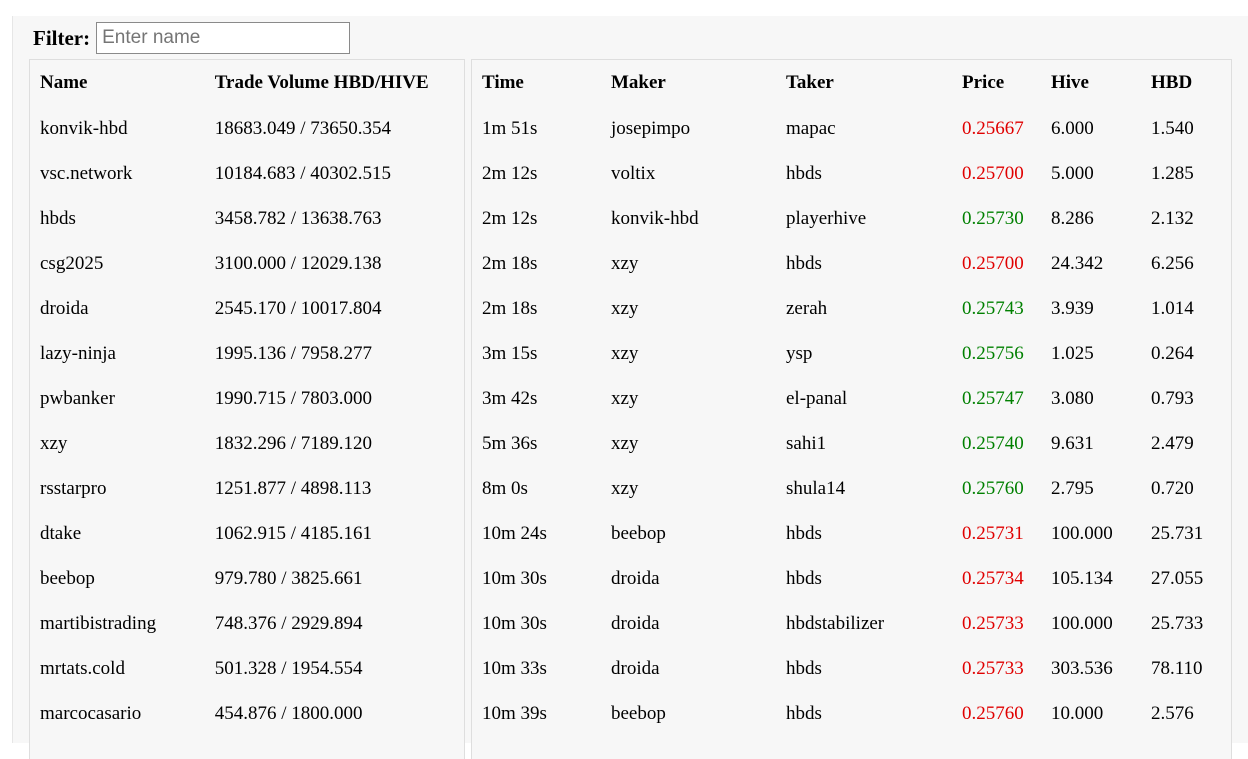 The width and height of the screenshot is (1248, 759). Describe the element at coordinates (817, 398) in the screenshot. I see `trade-taker: el-panal` at that location.